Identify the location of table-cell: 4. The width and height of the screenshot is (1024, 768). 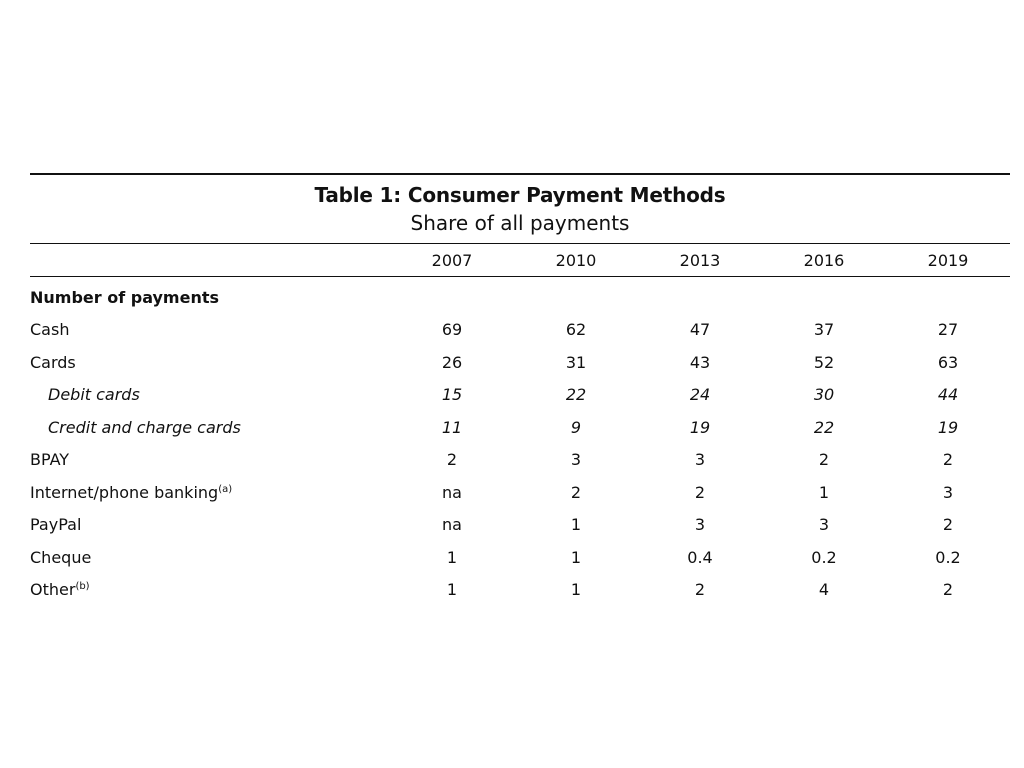
(824, 590).